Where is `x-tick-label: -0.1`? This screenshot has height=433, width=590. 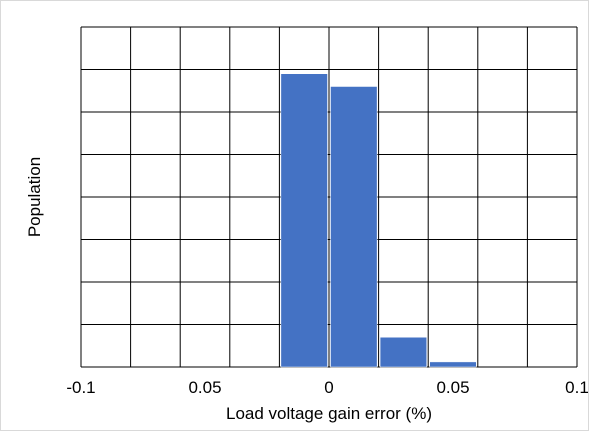
x-tick-label: -0.1 is located at coordinates (80, 387).